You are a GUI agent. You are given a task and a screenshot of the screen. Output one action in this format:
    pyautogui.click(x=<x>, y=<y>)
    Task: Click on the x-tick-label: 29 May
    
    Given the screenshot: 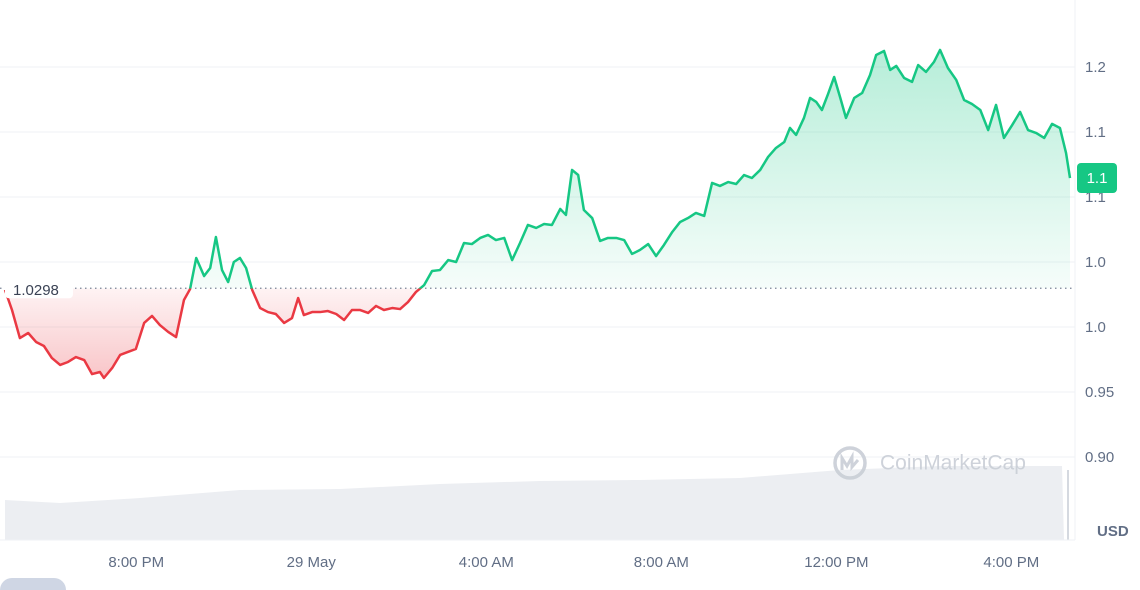 What is the action you would take?
    pyautogui.click(x=312, y=562)
    